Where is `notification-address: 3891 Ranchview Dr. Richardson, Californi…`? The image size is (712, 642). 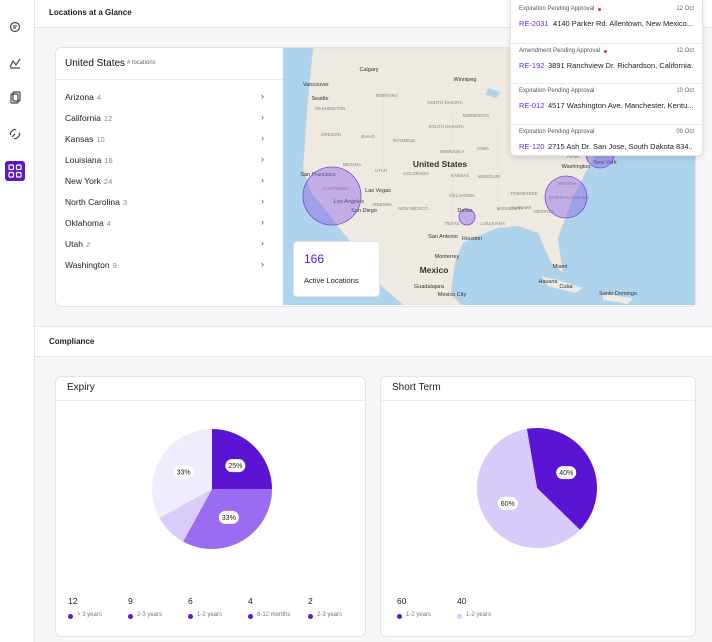
notification-address: 3891 Ranchview Dr. Richardson, Californi… is located at coordinates (620, 65).